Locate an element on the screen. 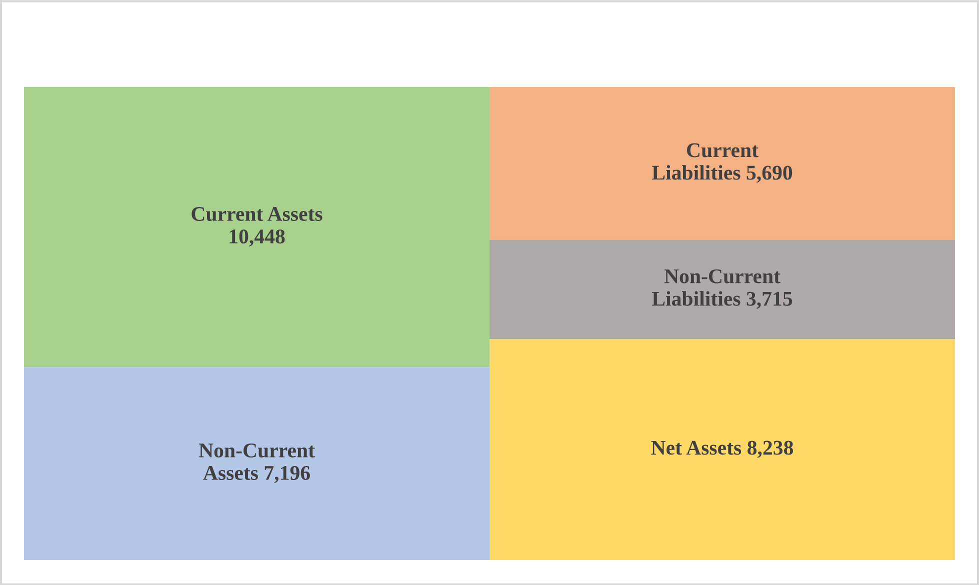 This screenshot has width=979, height=585. data-label: 10,448 is located at coordinates (257, 238).